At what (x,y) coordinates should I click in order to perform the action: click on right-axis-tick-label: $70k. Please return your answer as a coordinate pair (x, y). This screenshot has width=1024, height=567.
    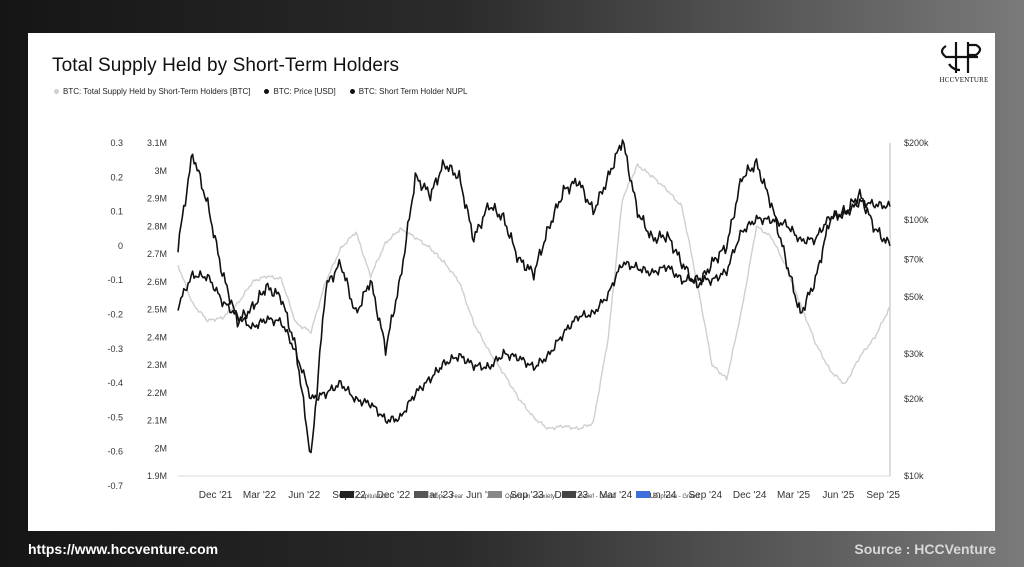
    Looking at the image, I should click on (914, 260).